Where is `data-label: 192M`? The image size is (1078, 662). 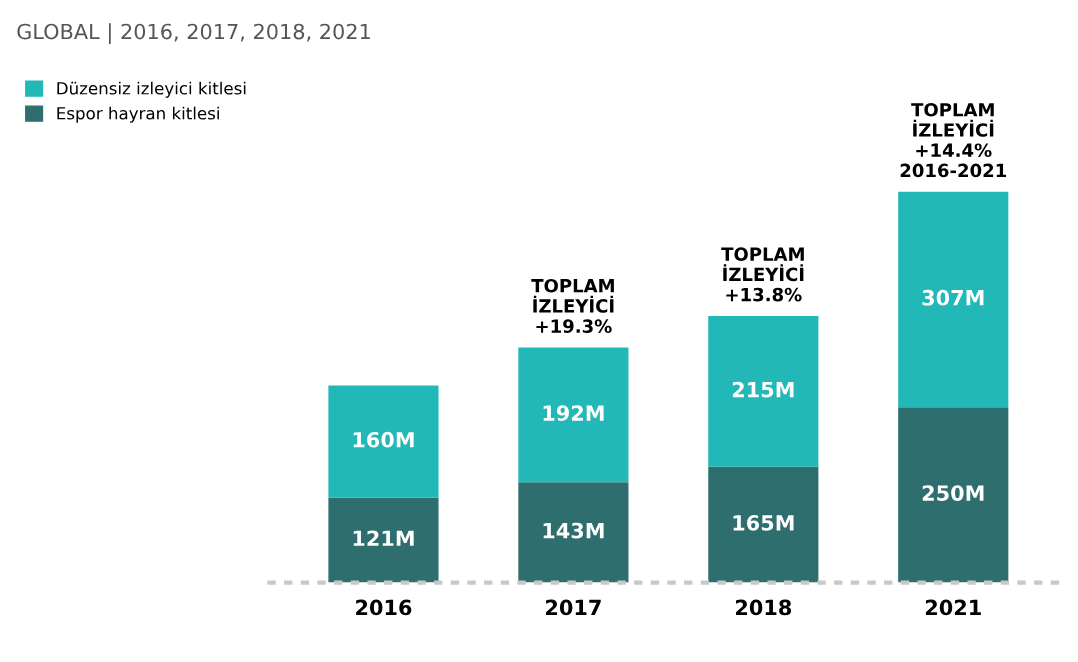 data-label: 192M is located at coordinates (573, 413).